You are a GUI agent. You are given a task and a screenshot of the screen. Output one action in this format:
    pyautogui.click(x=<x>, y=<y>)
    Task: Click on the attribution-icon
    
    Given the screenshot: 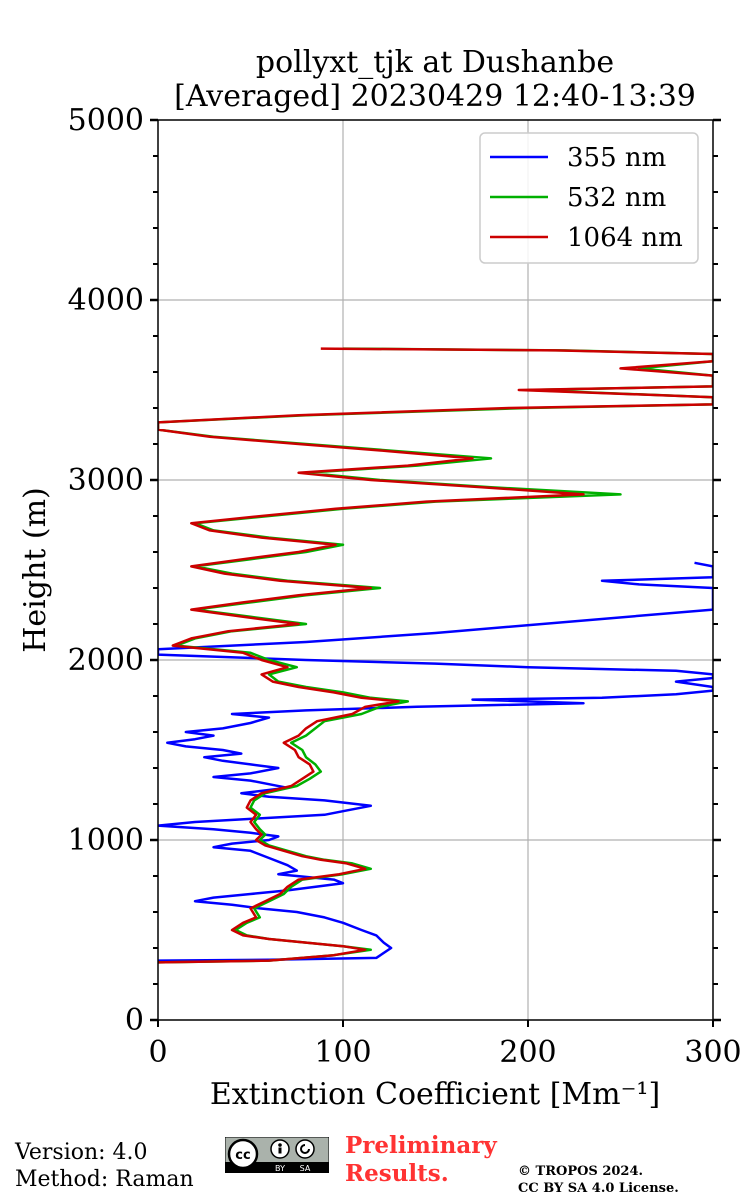 What is the action you would take?
    pyautogui.click(x=280, y=1149)
    